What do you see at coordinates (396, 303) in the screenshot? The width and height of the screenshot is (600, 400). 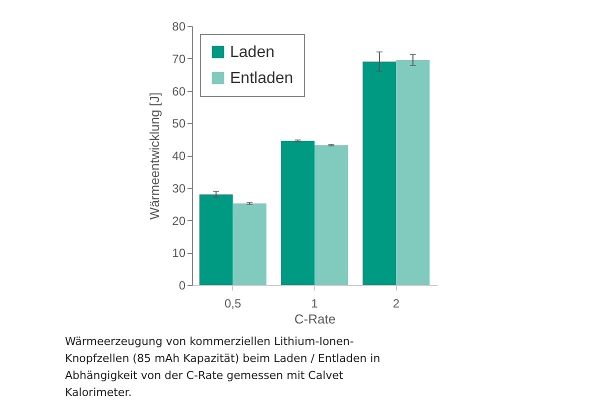 I see `x-tick-label: 2` at bounding box center [396, 303].